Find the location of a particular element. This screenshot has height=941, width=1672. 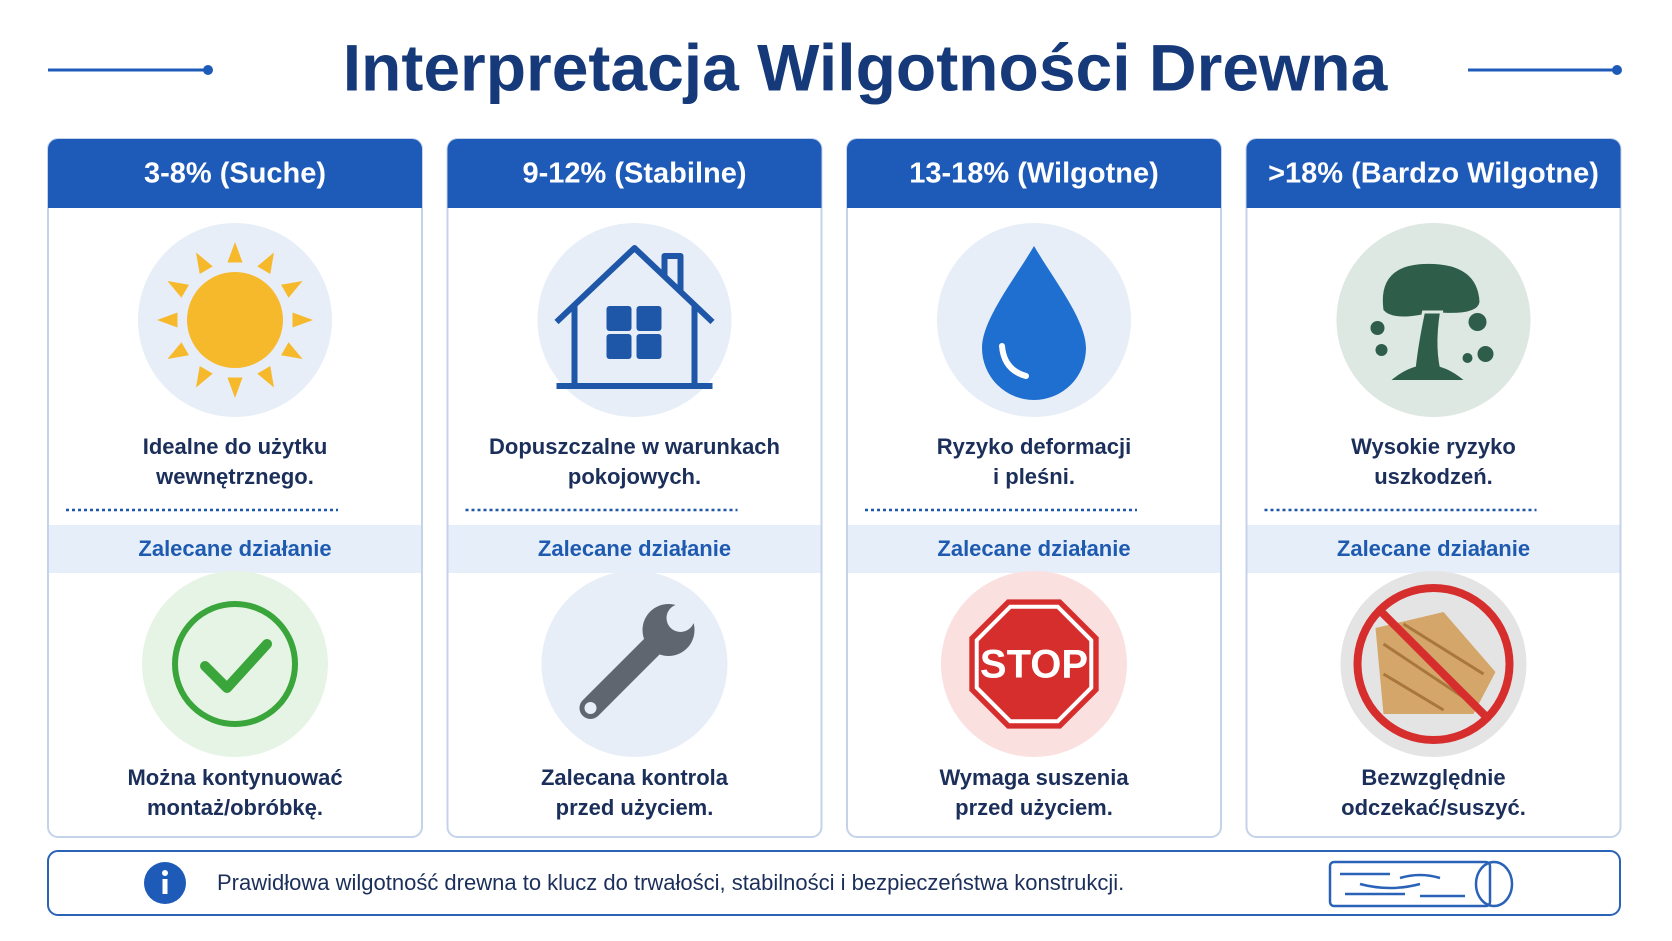

no-slash is located at coordinates (1433, 664).